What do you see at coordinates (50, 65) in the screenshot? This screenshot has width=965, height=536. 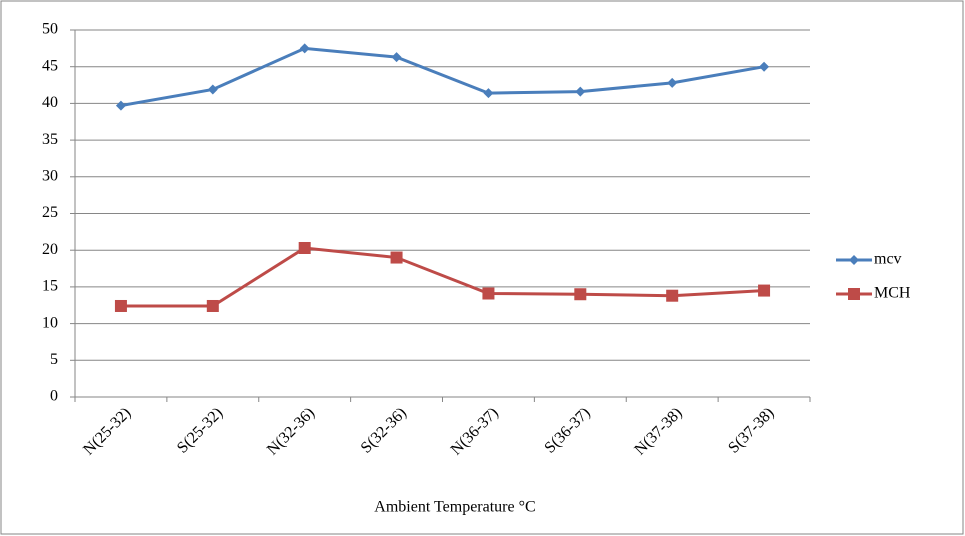 I see `y-tick-label: 45` at bounding box center [50, 65].